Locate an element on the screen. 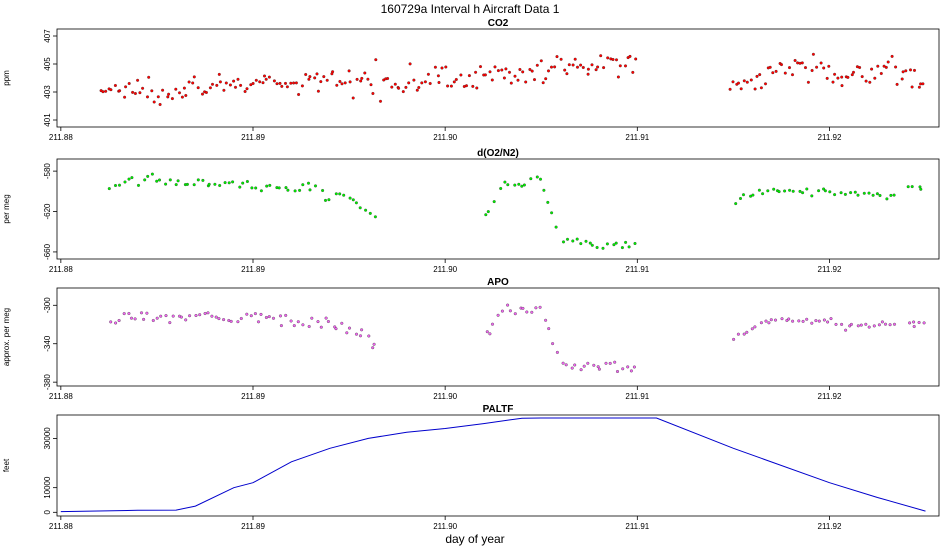 The image size is (950, 550). y-axis-label-co2: ppm is located at coordinates (6, 78).